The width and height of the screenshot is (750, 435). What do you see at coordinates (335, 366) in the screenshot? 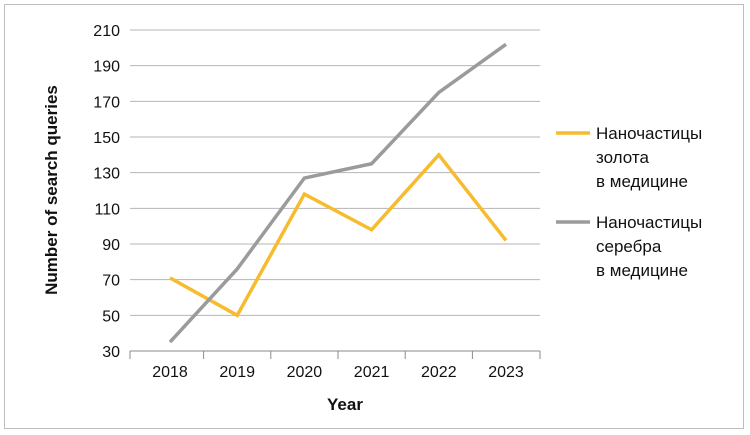
I see `x-axis-ticks: 2018 2019 2020 2021 2022 2023` at bounding box center [335, 366].